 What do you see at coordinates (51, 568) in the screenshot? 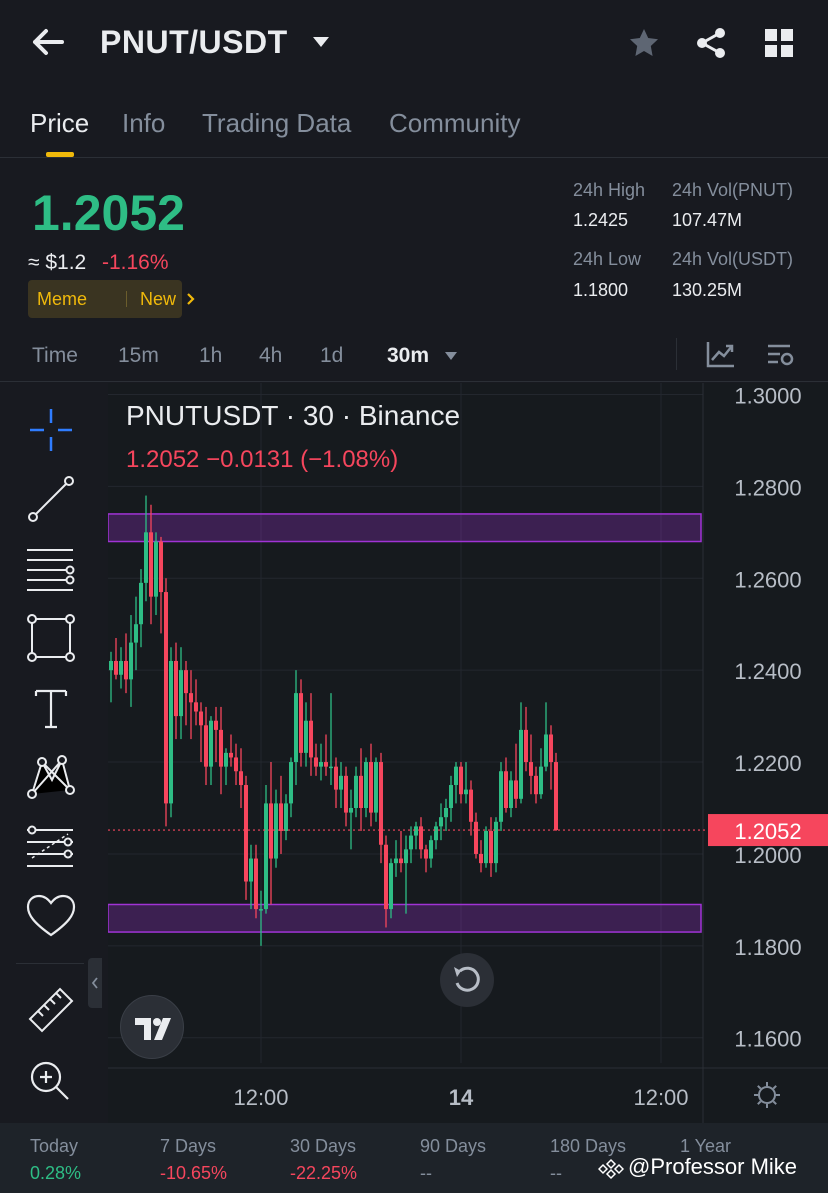
I see `horizontal-lines-icon` at bounding box center [51, 568].